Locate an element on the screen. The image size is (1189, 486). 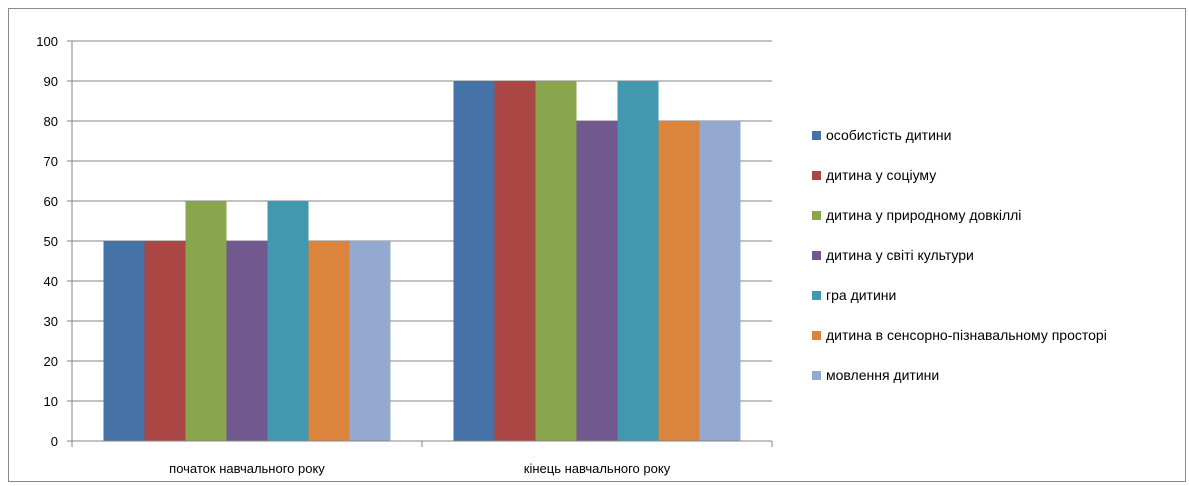
y-tick-label-70: 70 is located at coordinates (51, 161).